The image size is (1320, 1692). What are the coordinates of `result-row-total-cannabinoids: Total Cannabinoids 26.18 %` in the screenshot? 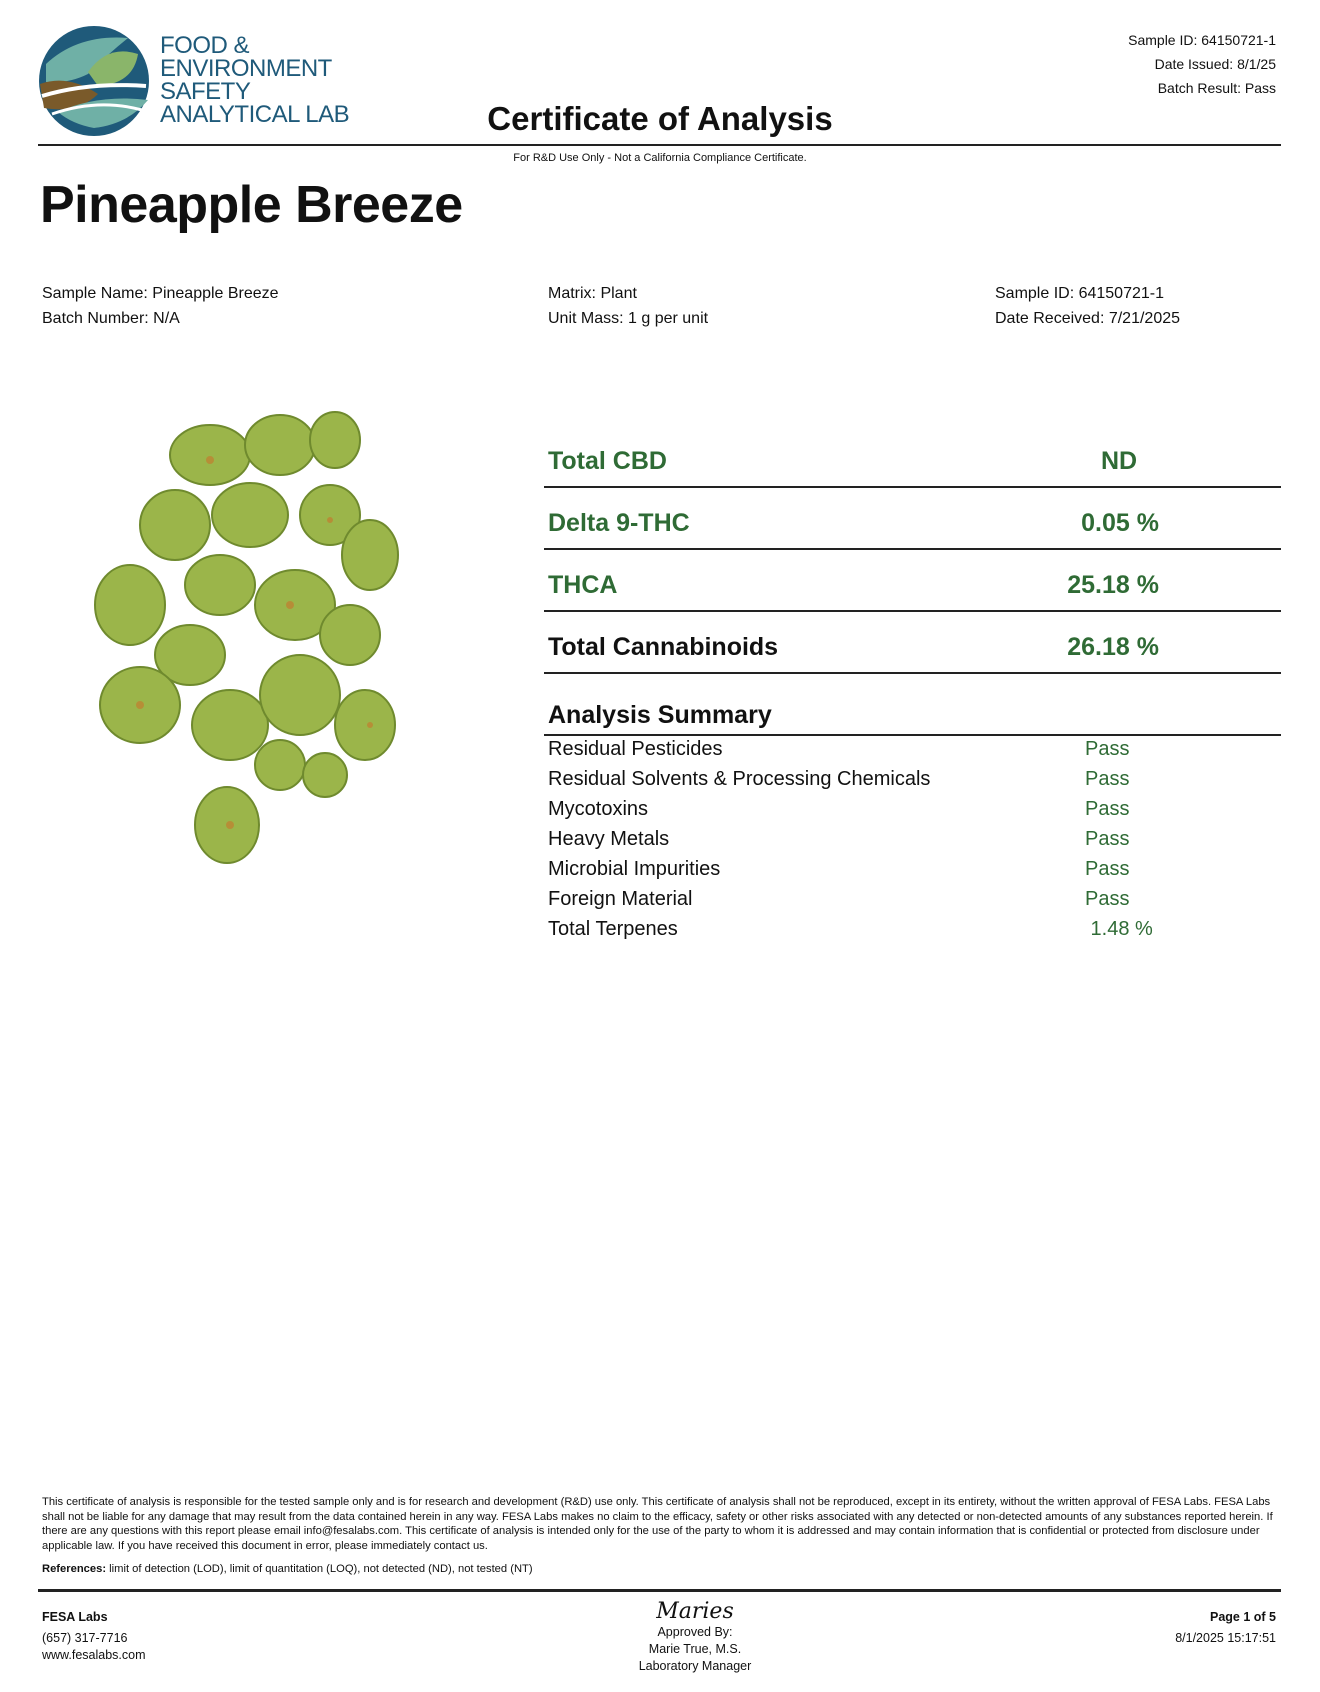 It's located at (912, 642).